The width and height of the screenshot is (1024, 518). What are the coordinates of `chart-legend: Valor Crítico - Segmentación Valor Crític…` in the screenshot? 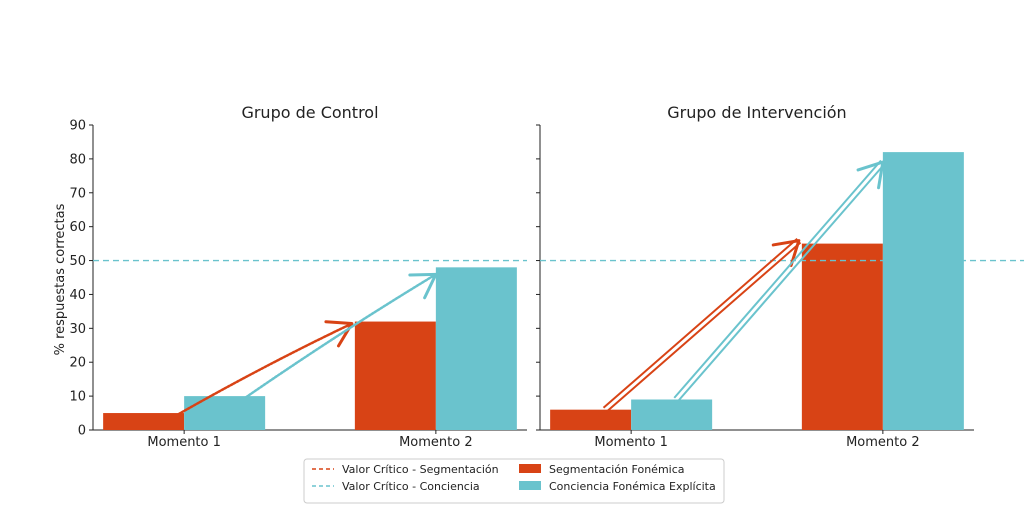 It's located at (514, 481).